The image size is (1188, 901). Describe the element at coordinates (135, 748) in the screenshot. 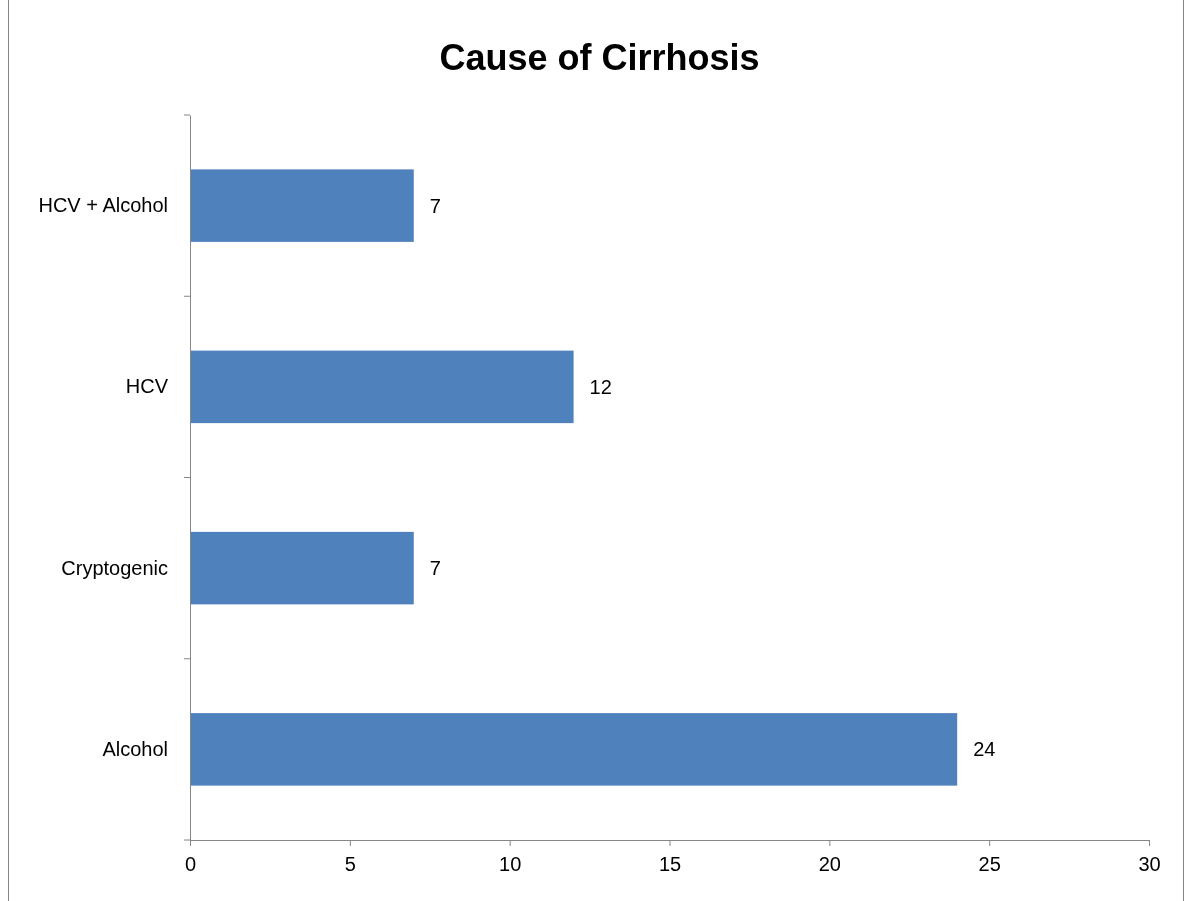

I see `y-tick-label: Alcohol` at that location.